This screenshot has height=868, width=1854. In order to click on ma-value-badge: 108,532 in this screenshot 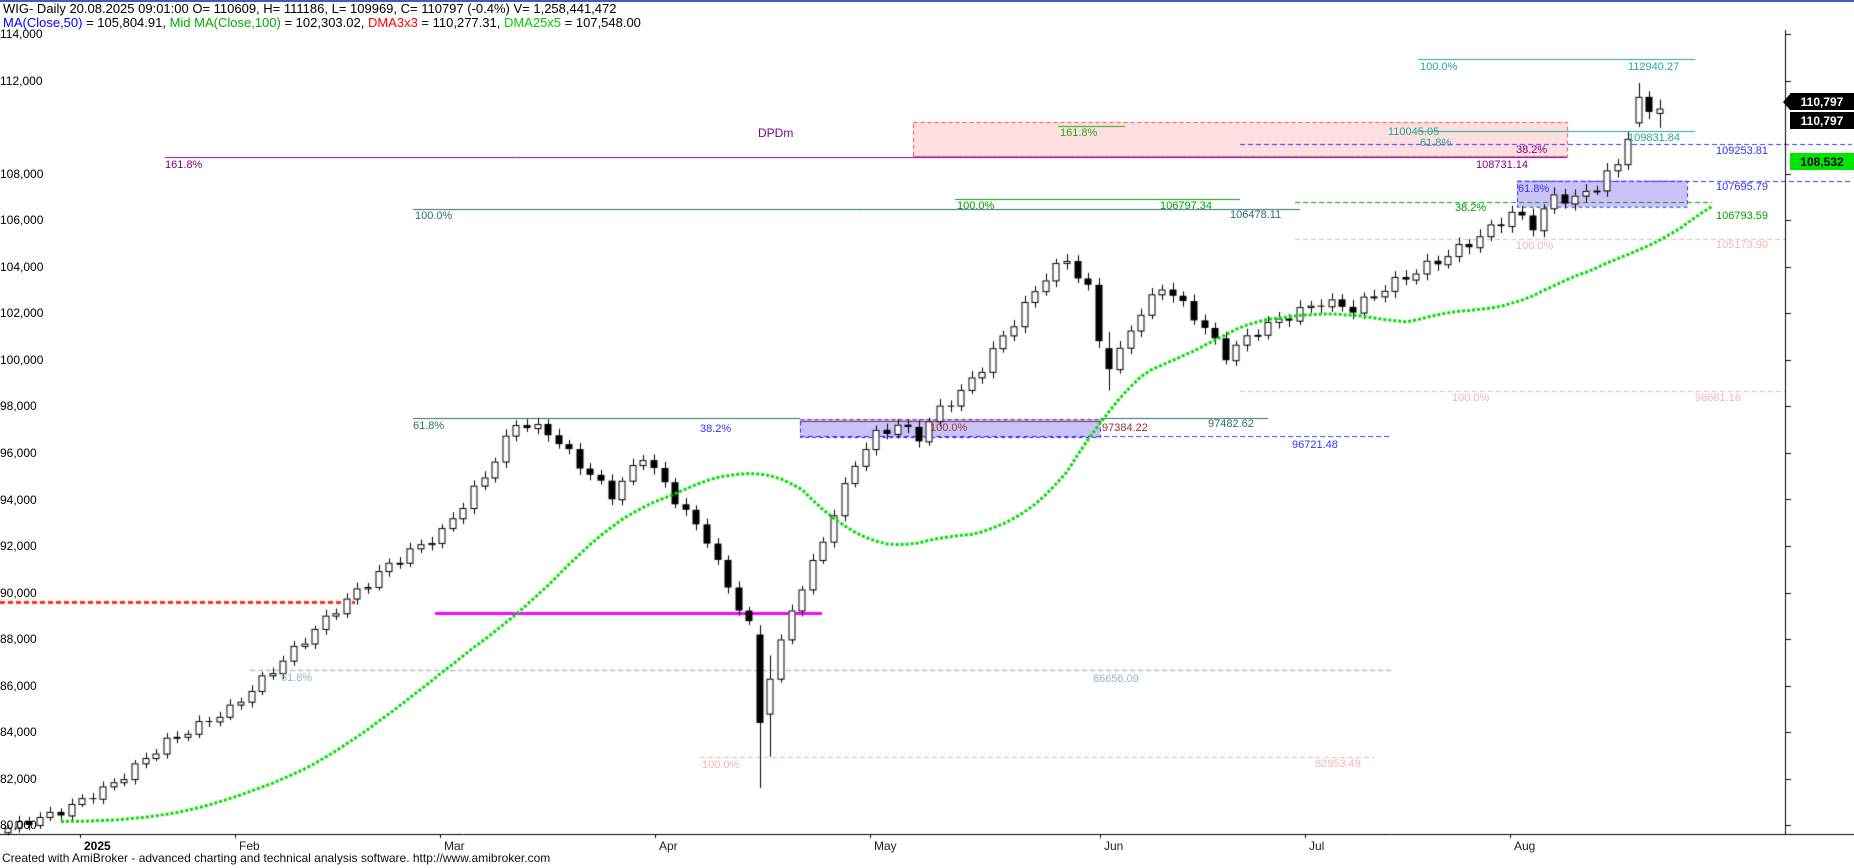, I will do `click(1822, 162)`.